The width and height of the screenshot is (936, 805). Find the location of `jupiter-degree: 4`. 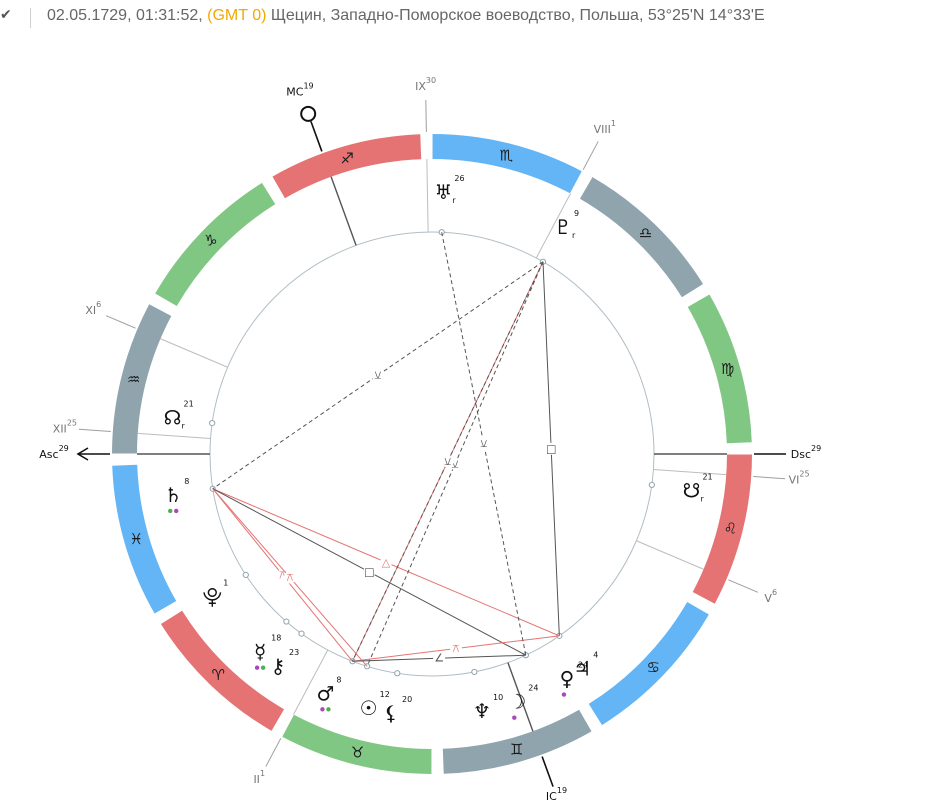

jupiter-degree: 4 is located at coordinates (595, 655).